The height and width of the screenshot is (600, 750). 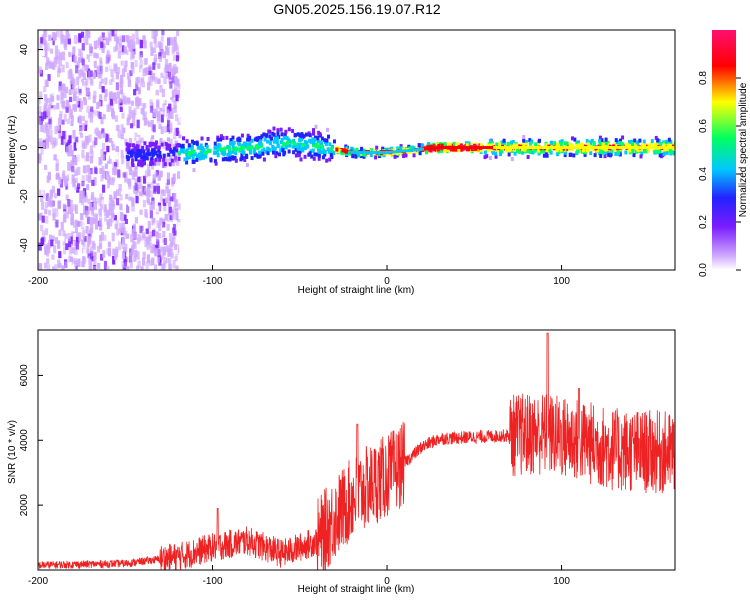 I want to click on snr-y-label: SNR (10 * v/v), so click(x=12, y=452).